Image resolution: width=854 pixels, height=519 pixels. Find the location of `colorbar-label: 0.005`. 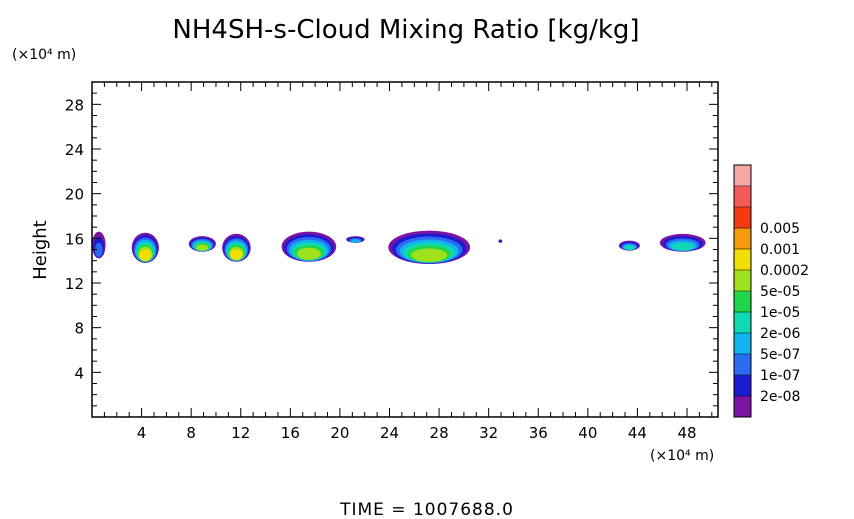

colorbar-label: 0.005 is located at coordinates (780, 229).